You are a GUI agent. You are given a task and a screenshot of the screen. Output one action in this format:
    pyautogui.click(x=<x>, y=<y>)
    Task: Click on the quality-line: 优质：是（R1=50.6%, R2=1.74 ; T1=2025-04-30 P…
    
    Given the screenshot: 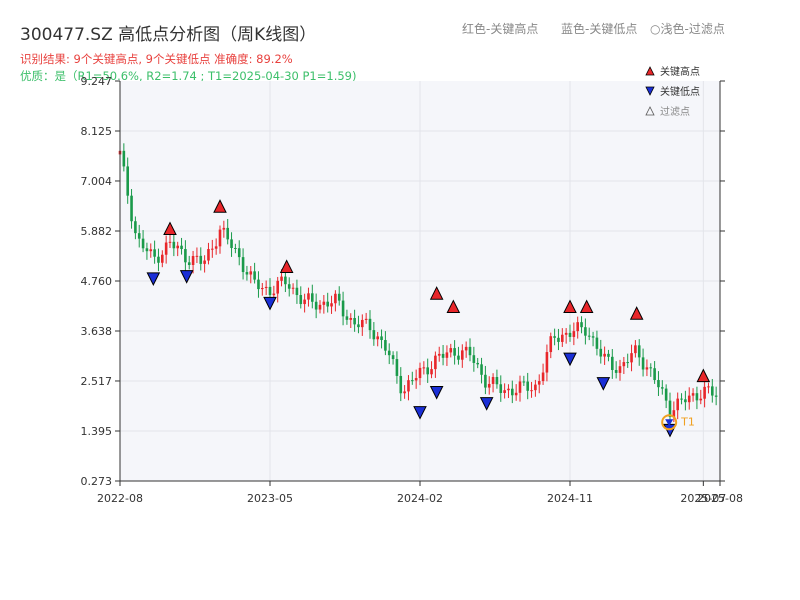 What is the action you would take?
    pyautogui.click(x=188, y=76)
    